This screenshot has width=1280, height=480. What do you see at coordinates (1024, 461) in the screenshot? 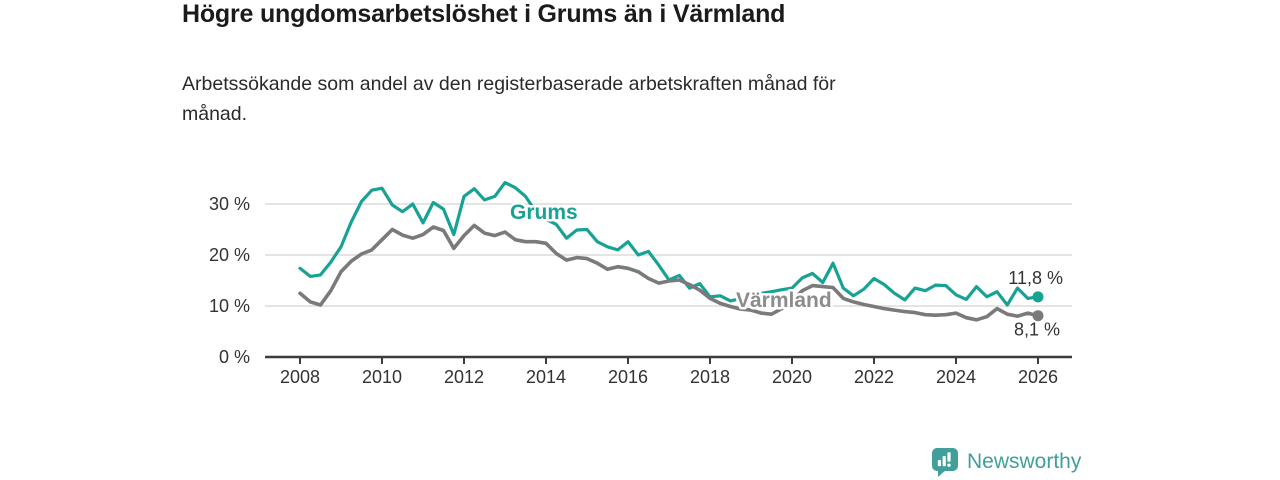
I see `newsworthy-wordmark: Newsworthy` at bounding box center [1024, 461].